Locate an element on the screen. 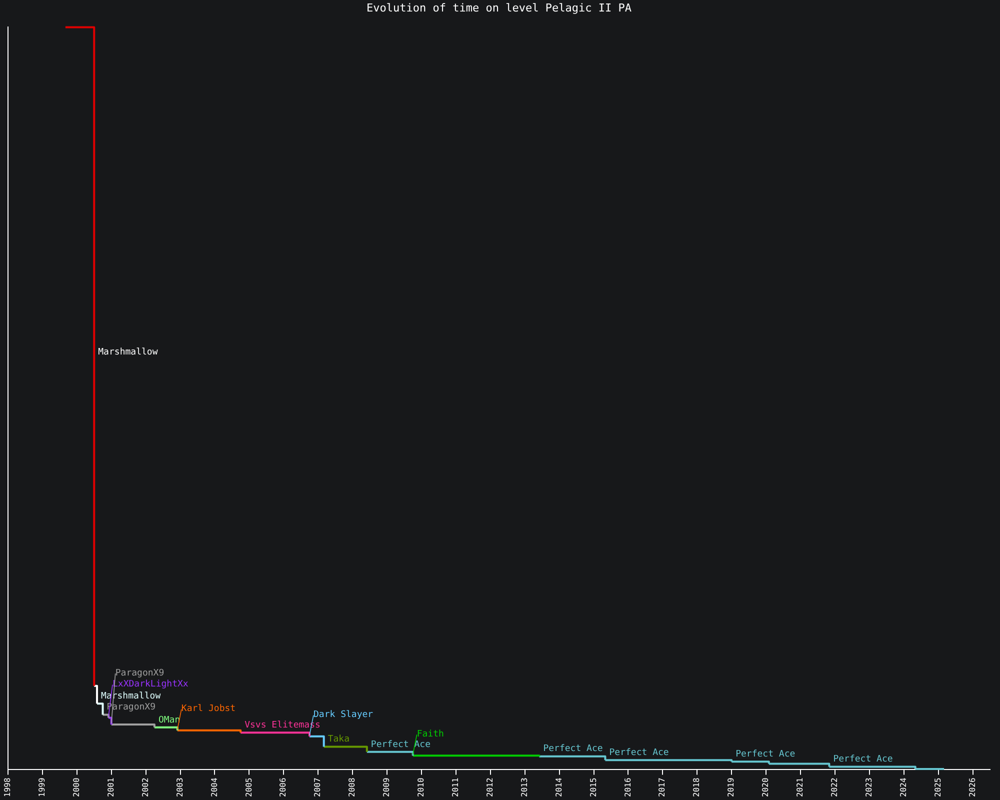 The image size is (1000, 800). x-tick-label: 2013 is located at coordinates (524, 787).